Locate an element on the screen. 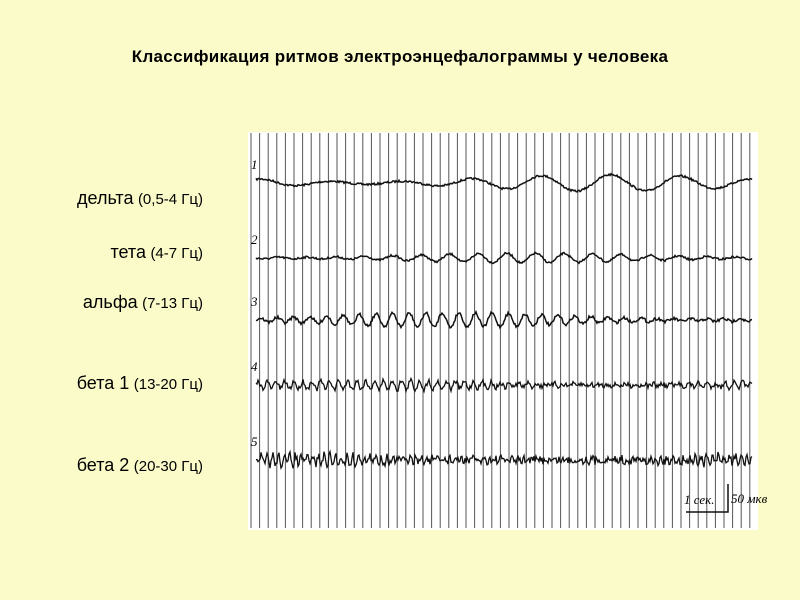 The image size is (800, 600). rhythm-label: тета (4-7 Гц) is located at coordinates (156, 252).